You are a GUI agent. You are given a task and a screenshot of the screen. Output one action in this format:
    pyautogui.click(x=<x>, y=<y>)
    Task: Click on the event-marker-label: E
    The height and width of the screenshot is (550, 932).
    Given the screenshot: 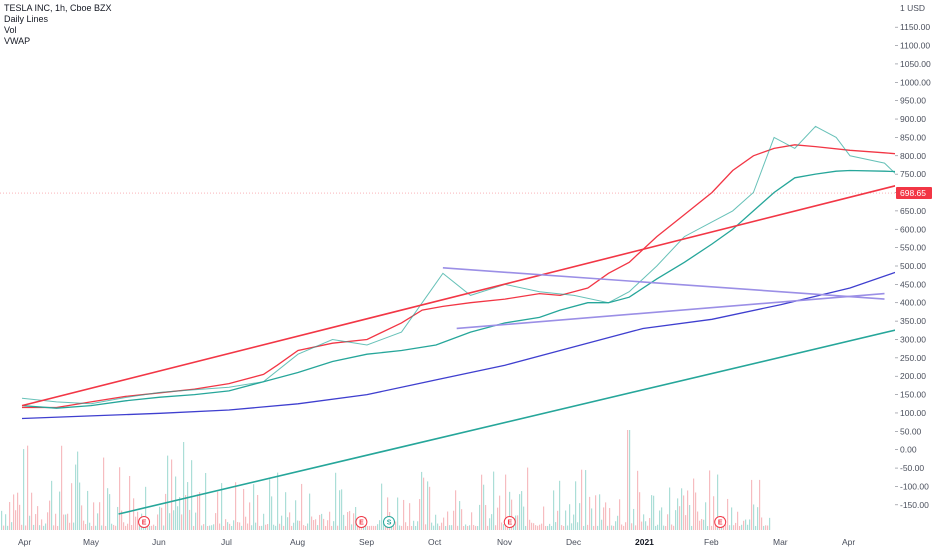 What is the action you would take?
    pyautogui.click(x=361, y=523)
    